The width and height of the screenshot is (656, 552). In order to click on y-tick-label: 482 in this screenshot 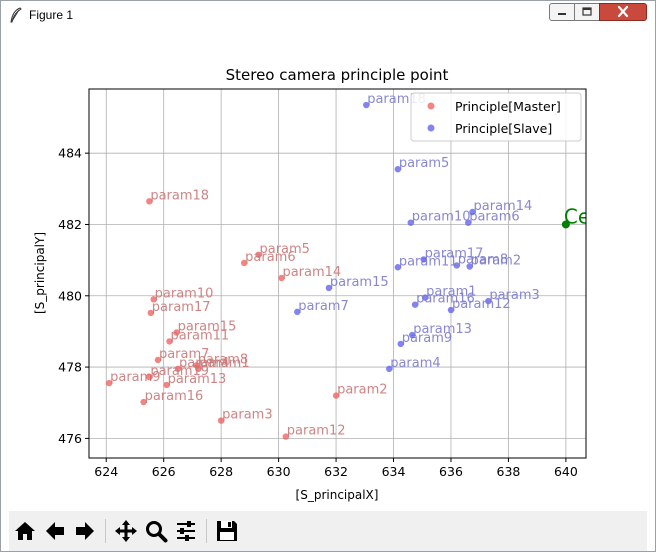, I will do `click(70, 224)`.